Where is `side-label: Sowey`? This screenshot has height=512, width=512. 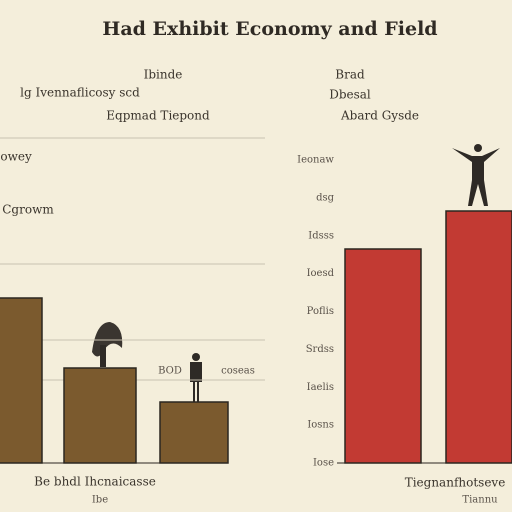 side-label: Sowey is located at coordinates (16, 157).